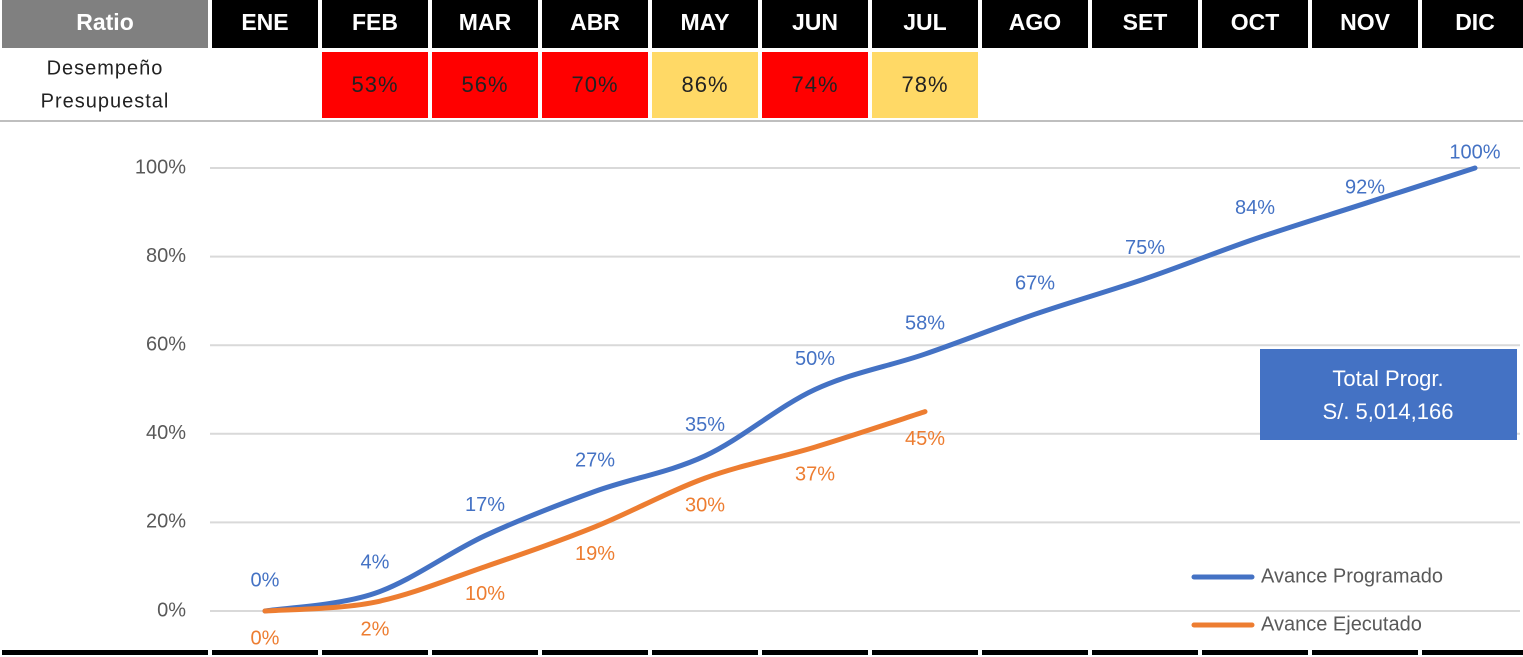 The image size is (1523, 657). Describe the element at coordinates (1352, 576) in the screenshot. I see `legend-label: Avance Programado` at that location.